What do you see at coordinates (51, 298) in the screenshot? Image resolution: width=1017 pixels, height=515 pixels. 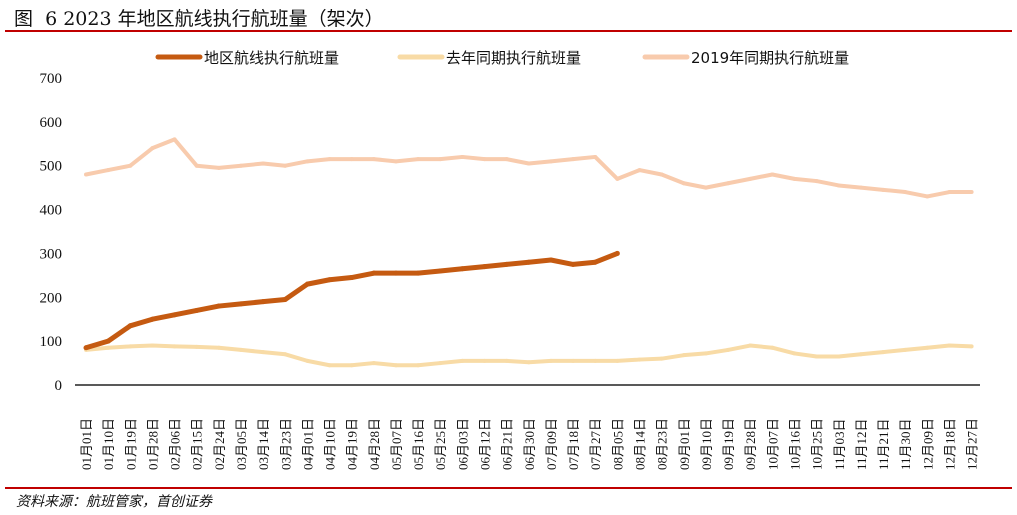 I see `y-tick-label: 200` at bounding box center [51, 298].